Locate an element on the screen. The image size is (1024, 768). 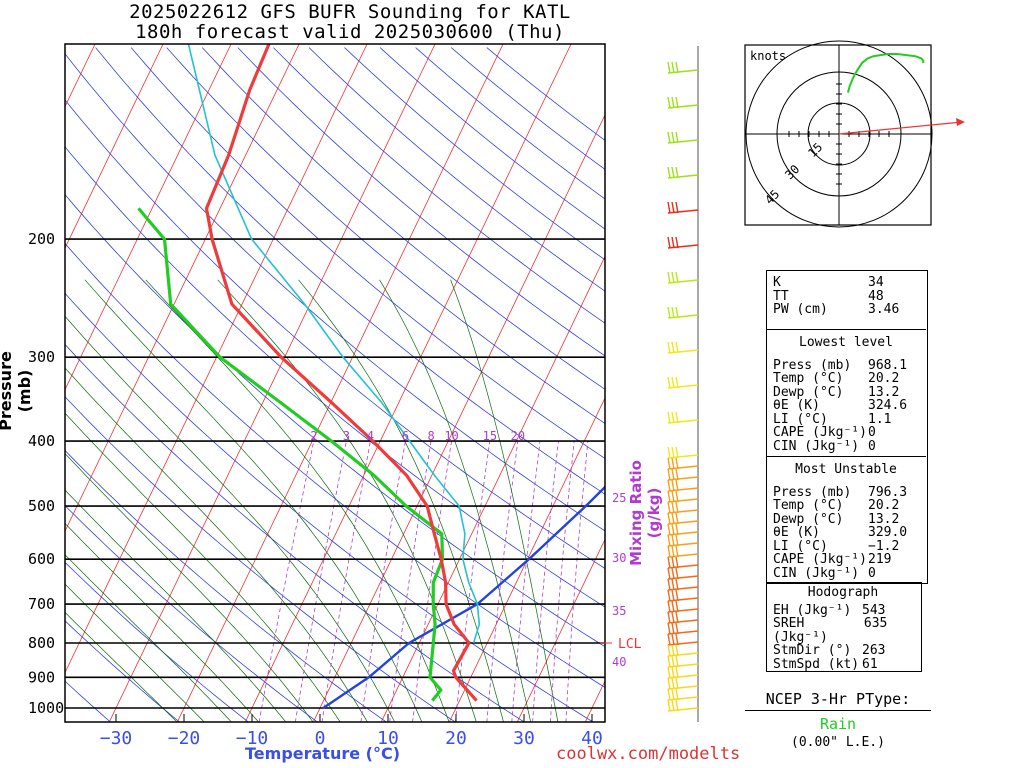
pw-label: PW (cm) is located at coordinates (800, 309).